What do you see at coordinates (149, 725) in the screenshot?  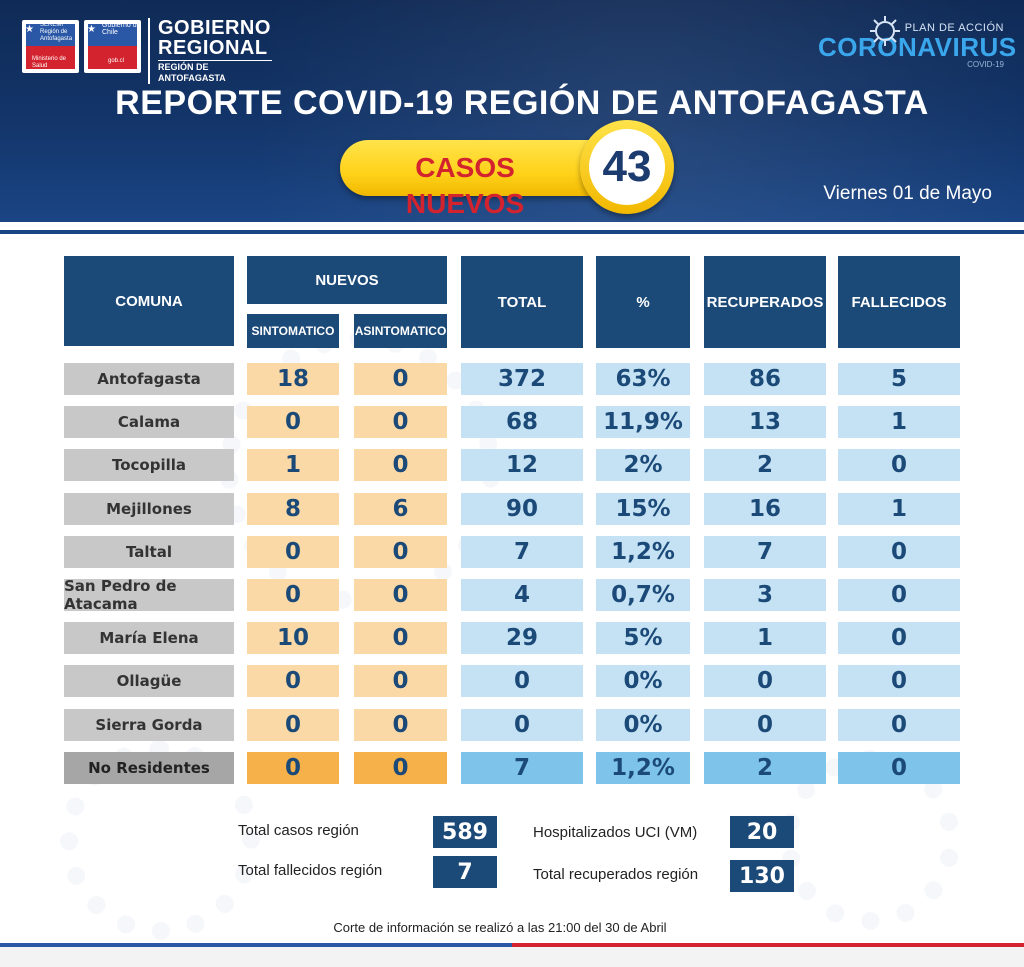 I see `cell-comuna: Sierra Gorda` at bounding box center [149, 725].